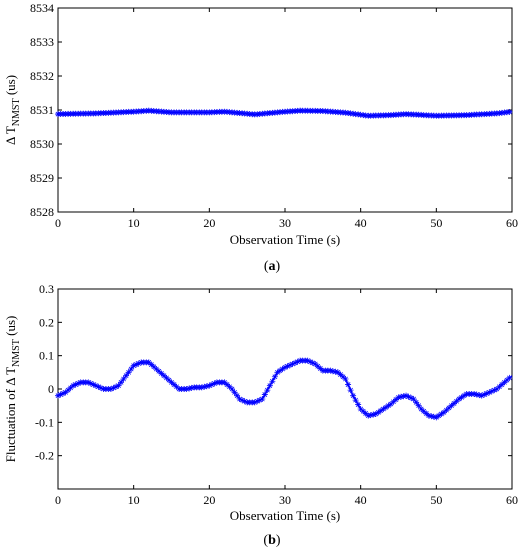 This screenshot has width=523, height=550. I want to click on y-tick-label-a: 8528, so click(42, 212).